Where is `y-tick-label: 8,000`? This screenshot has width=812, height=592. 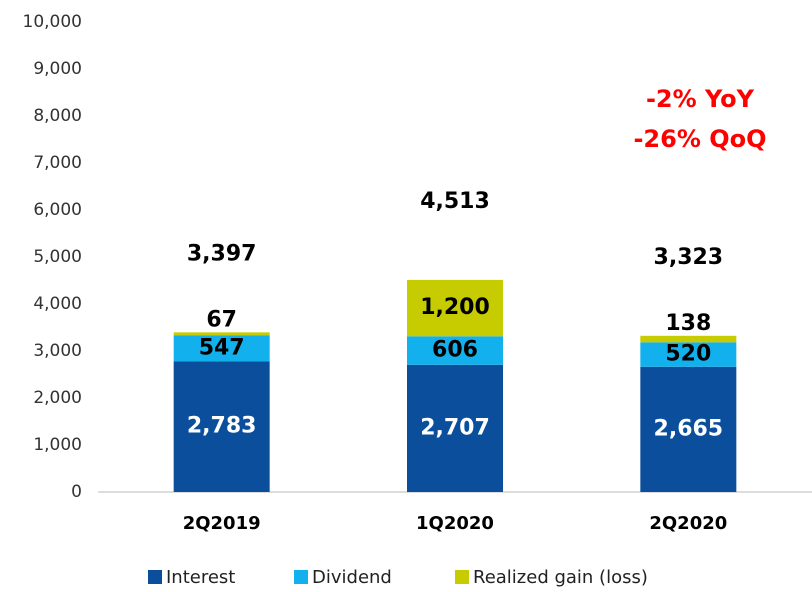 y-tick-label: 8,000 is located at coordinates (57, 116).